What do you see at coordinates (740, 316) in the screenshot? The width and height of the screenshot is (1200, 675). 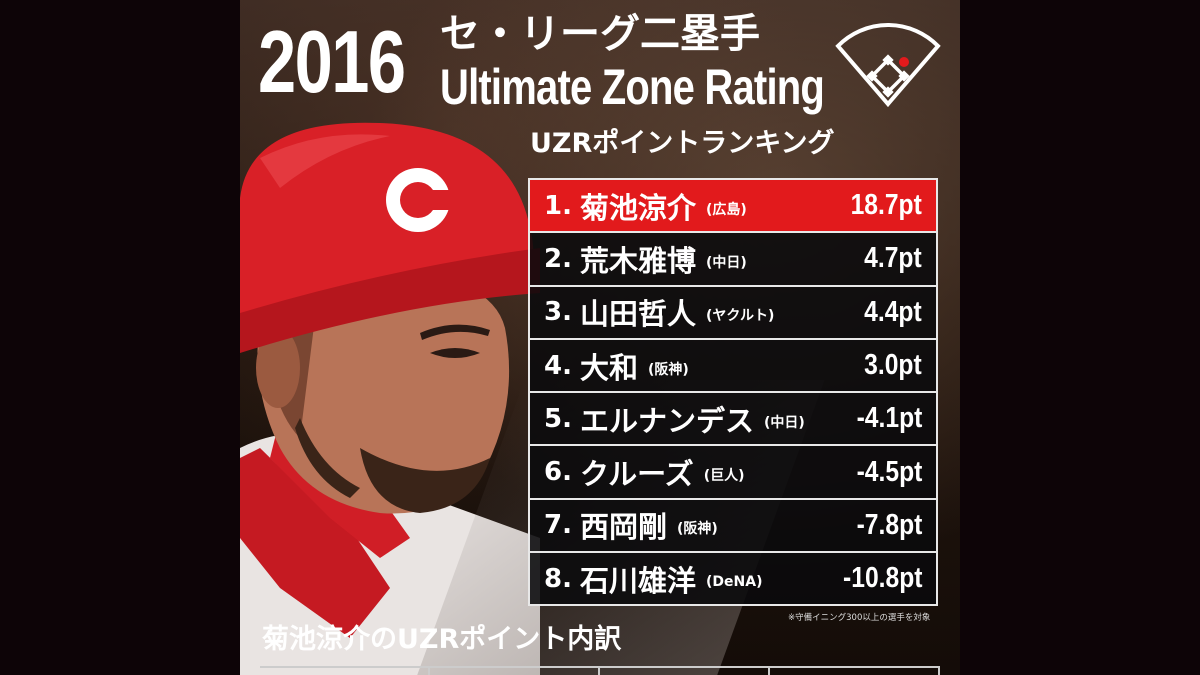 I see `ranking-team: (ヤクルト)` at bounding box center [740, 316].